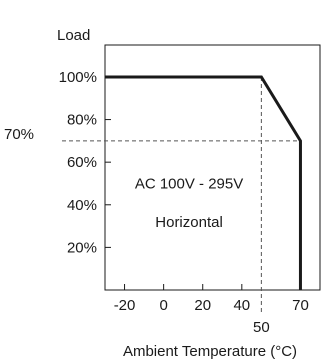 Image resolution: width=331 pixels, height=360 pixels. Describe the element at coordinates (125, 305) in the screenshot. I see `x-tick-label: -20` at that location.